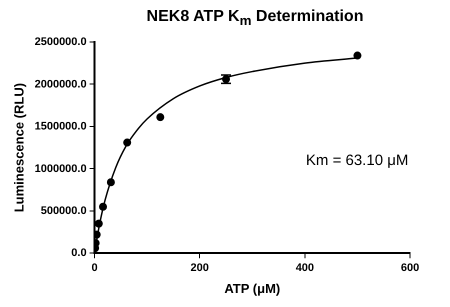  What do you see at coordinates (410, 268) in the screenshot?
I see `x-tick-label: 600` at bounding box center [410, 268].